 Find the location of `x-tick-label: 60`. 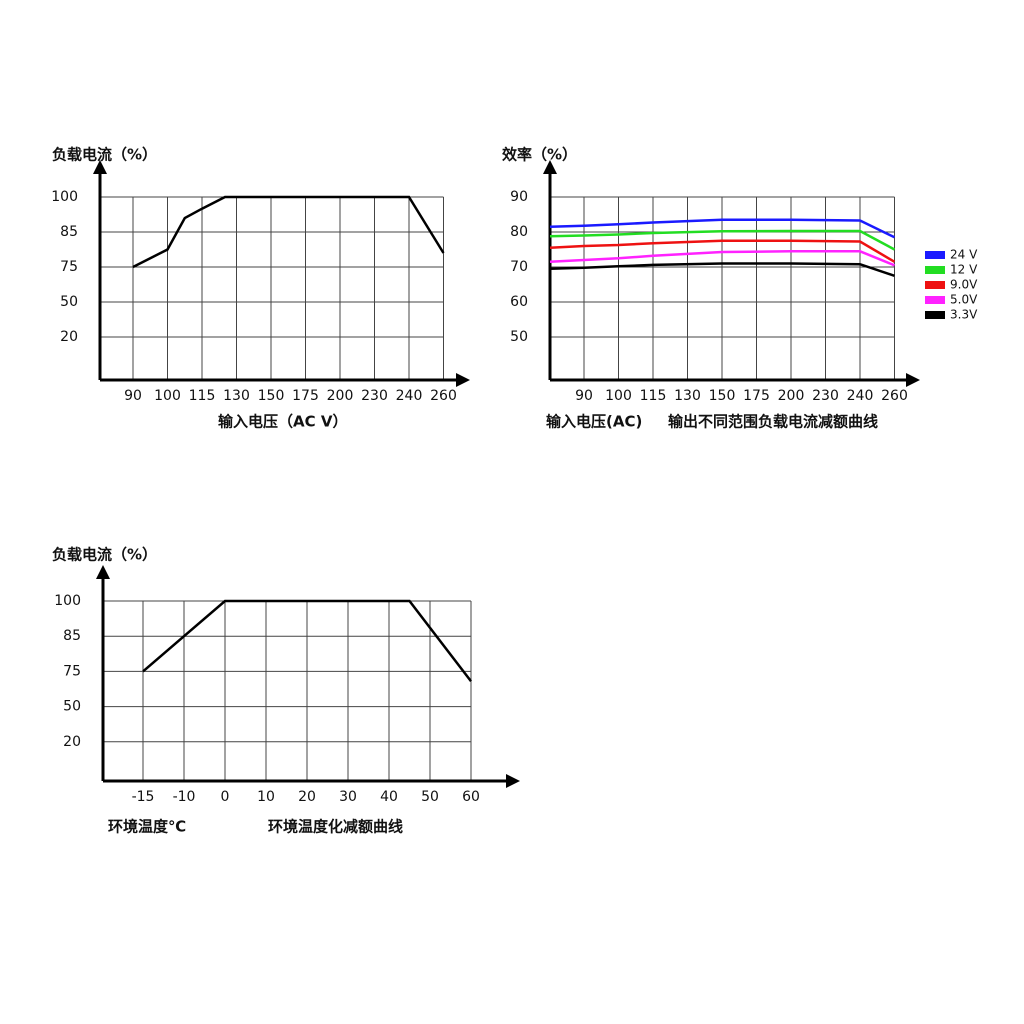

x-tick-label: 60 is located at coordinates (471, 797).